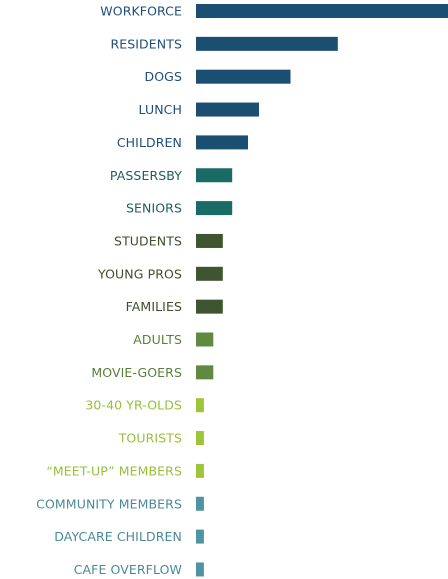  What do you see at coordinates (146, 175) in the screenshot?
I see `label-passersby: PASSERSBY` at bounding box center [146, 175].